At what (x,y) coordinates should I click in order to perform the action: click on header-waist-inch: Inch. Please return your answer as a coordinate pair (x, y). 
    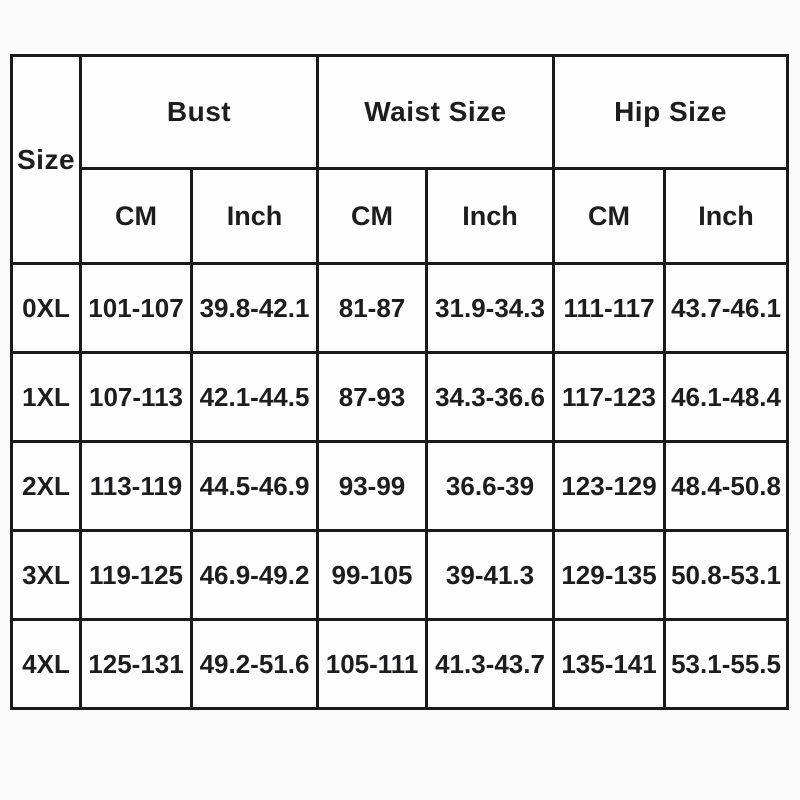
    Looking at the image, I should click on (490, 216).